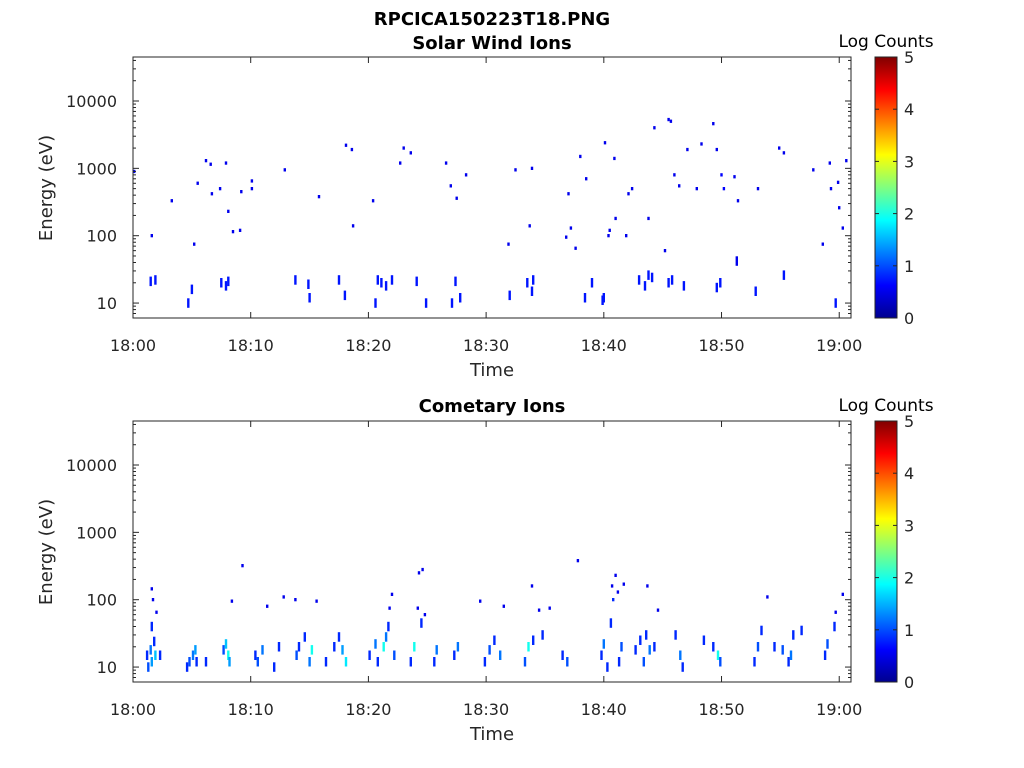 The width and height of the screenshot is (1024, 768). Describe the element at coordinates (251, 345) in the screenshot. I see `x-tick-label: 18:10` at that location.